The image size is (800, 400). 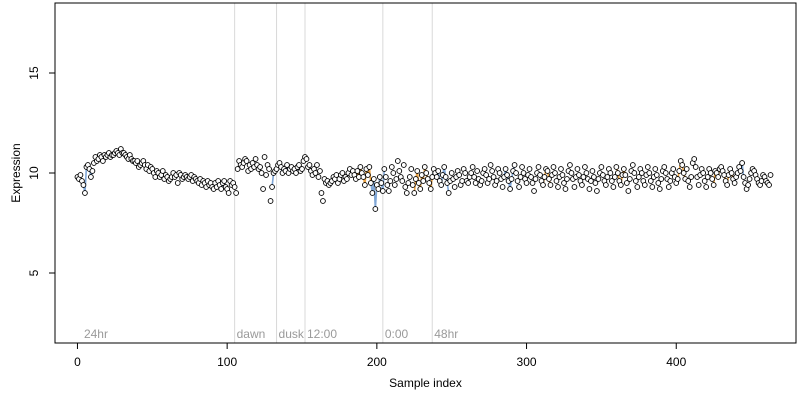 What do you see at coordinates (77, 362) in the screenshot?
I see `x-tick-label: 0` at bounding box center [77, 362].